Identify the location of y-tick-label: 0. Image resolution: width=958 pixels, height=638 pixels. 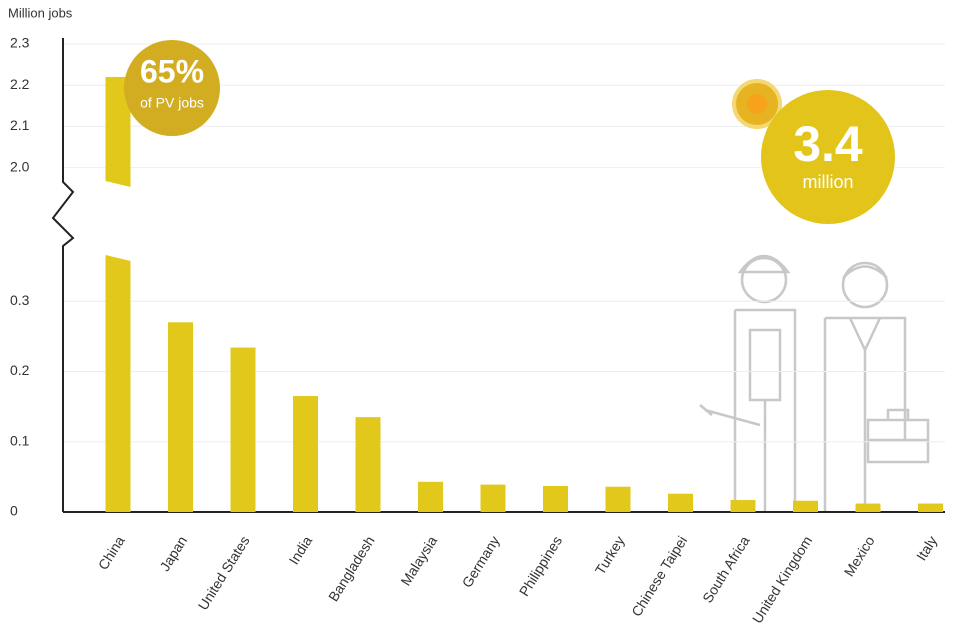
(14, 511).